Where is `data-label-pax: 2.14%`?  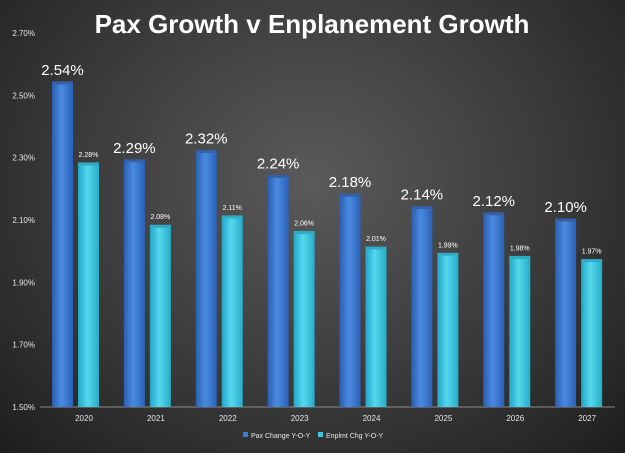
data-label-pax: 2.14% is located at coordinates (422, 195).